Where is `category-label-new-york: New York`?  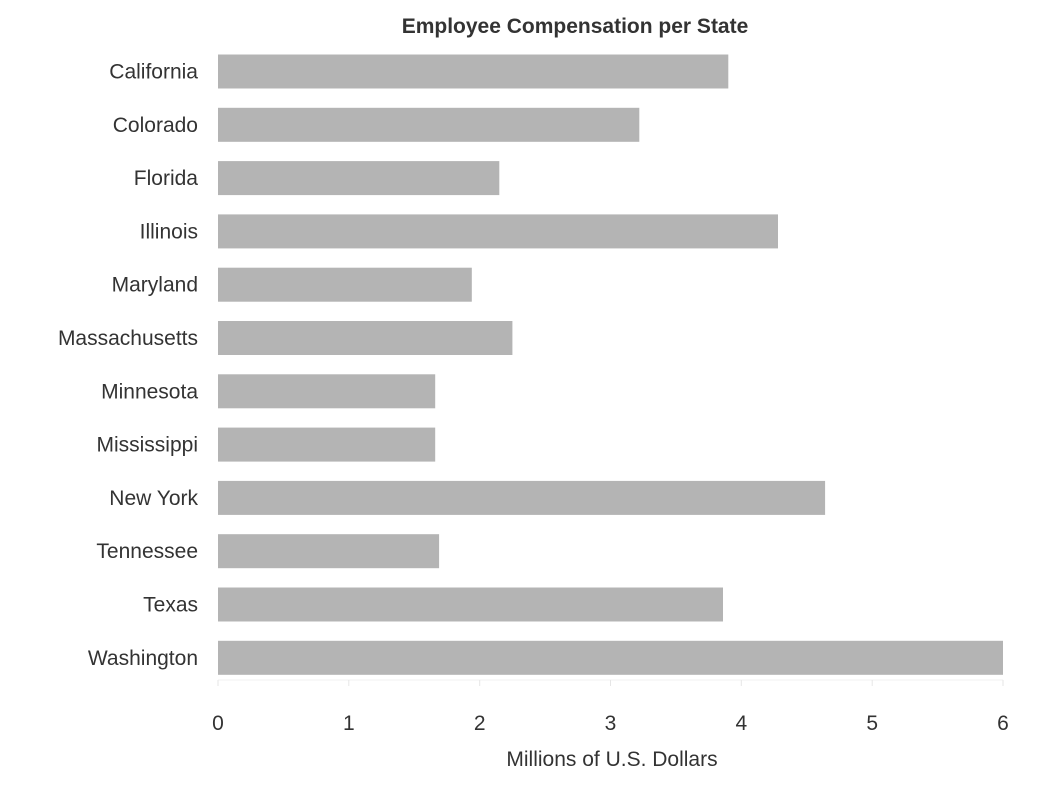 category-label-new-york: New York is located at coordinates (153, 498).